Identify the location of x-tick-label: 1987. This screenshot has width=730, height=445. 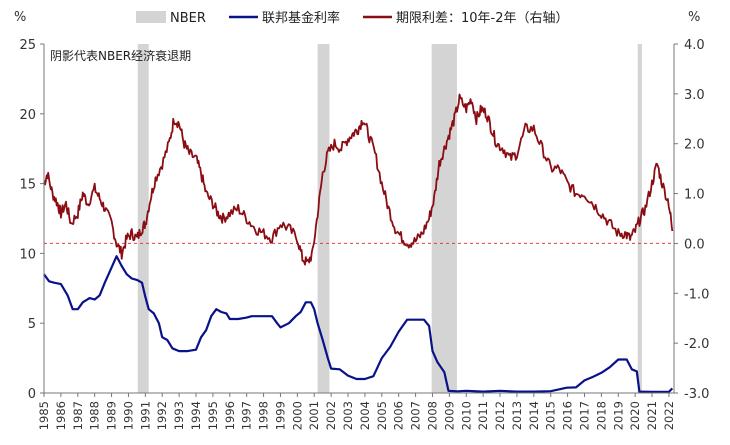
(78, 415).